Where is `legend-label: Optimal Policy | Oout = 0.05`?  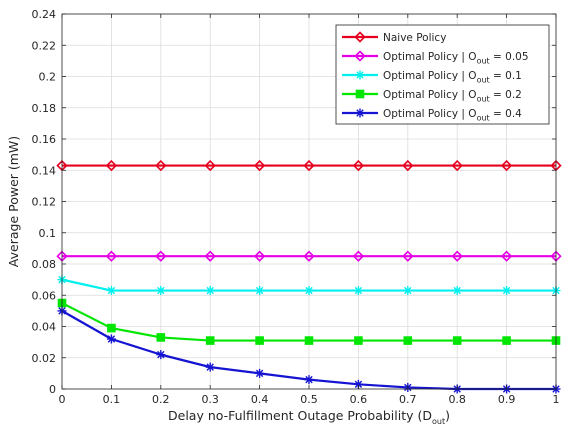 legend-label: Optimal Policy | Oout = 0.05 is located at coordinates (456, 58).